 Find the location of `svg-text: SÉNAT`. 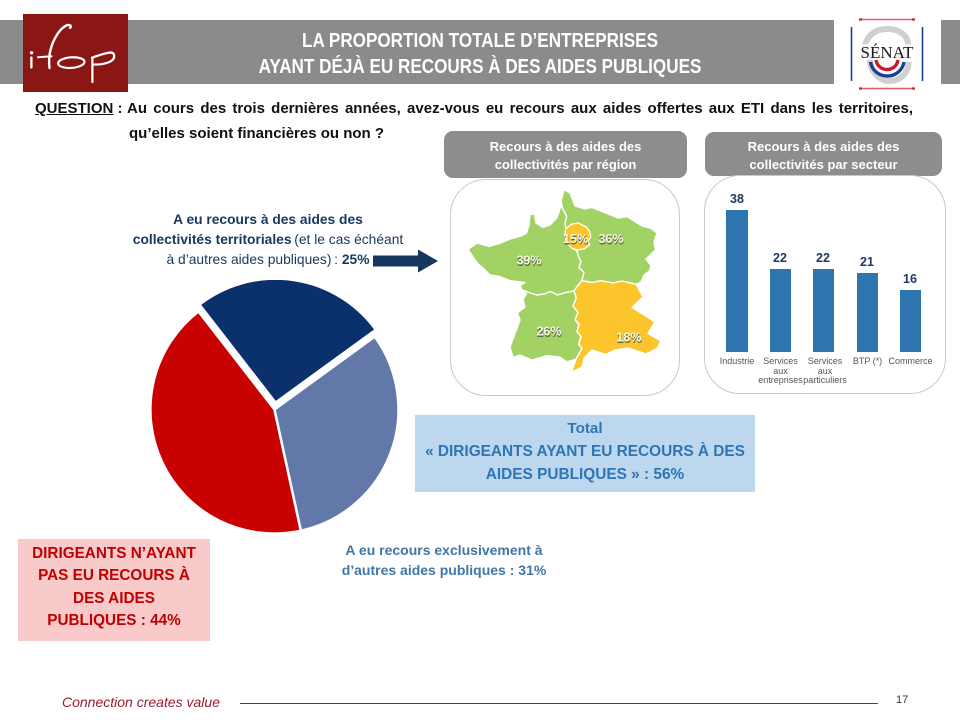

svg-text: SÉNAT is located at coordinates (888, 52).